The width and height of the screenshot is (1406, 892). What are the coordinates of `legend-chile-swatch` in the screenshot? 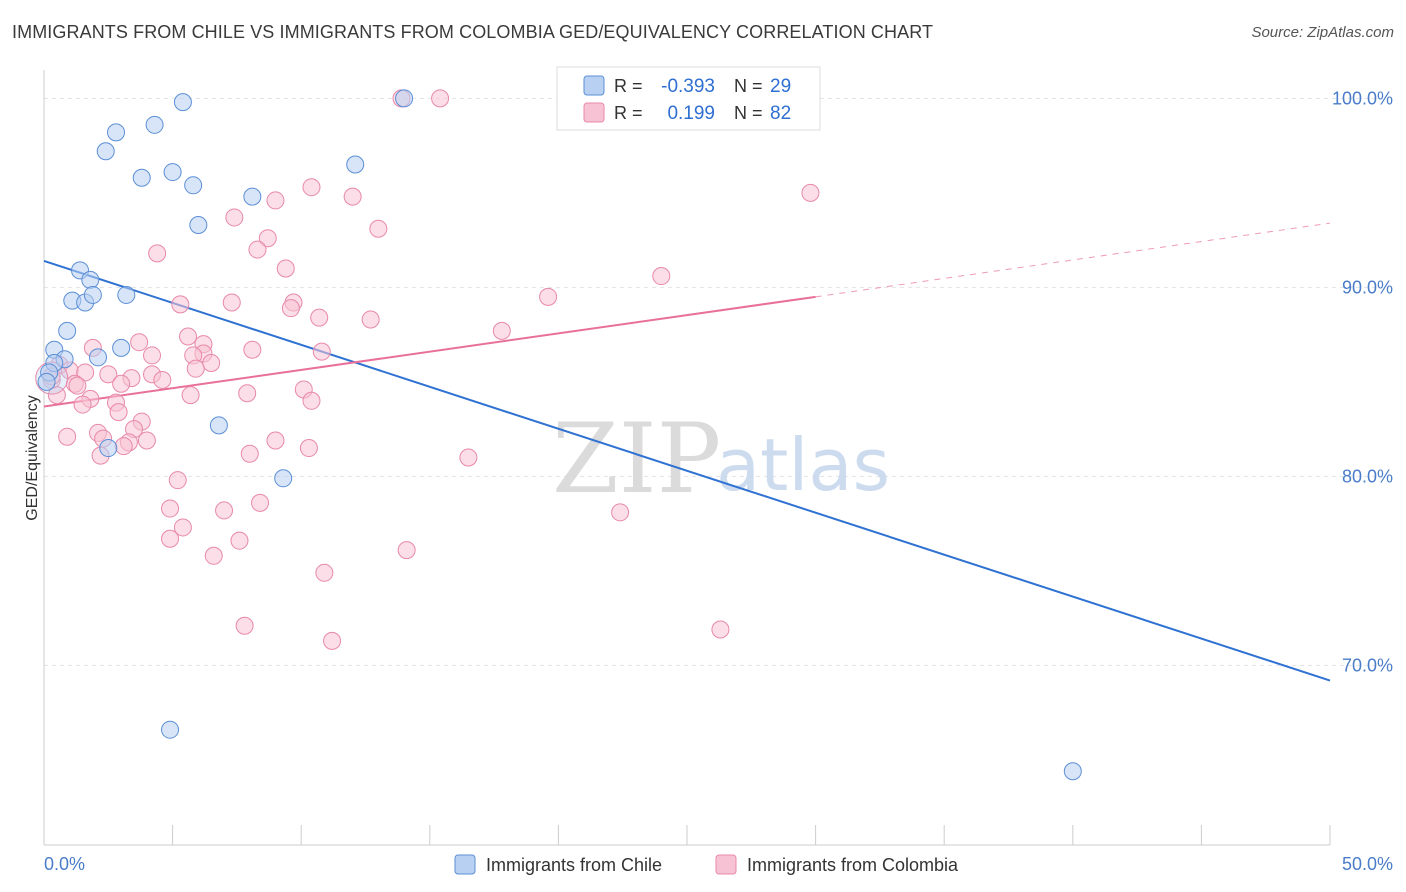 It's located at (594, 85).